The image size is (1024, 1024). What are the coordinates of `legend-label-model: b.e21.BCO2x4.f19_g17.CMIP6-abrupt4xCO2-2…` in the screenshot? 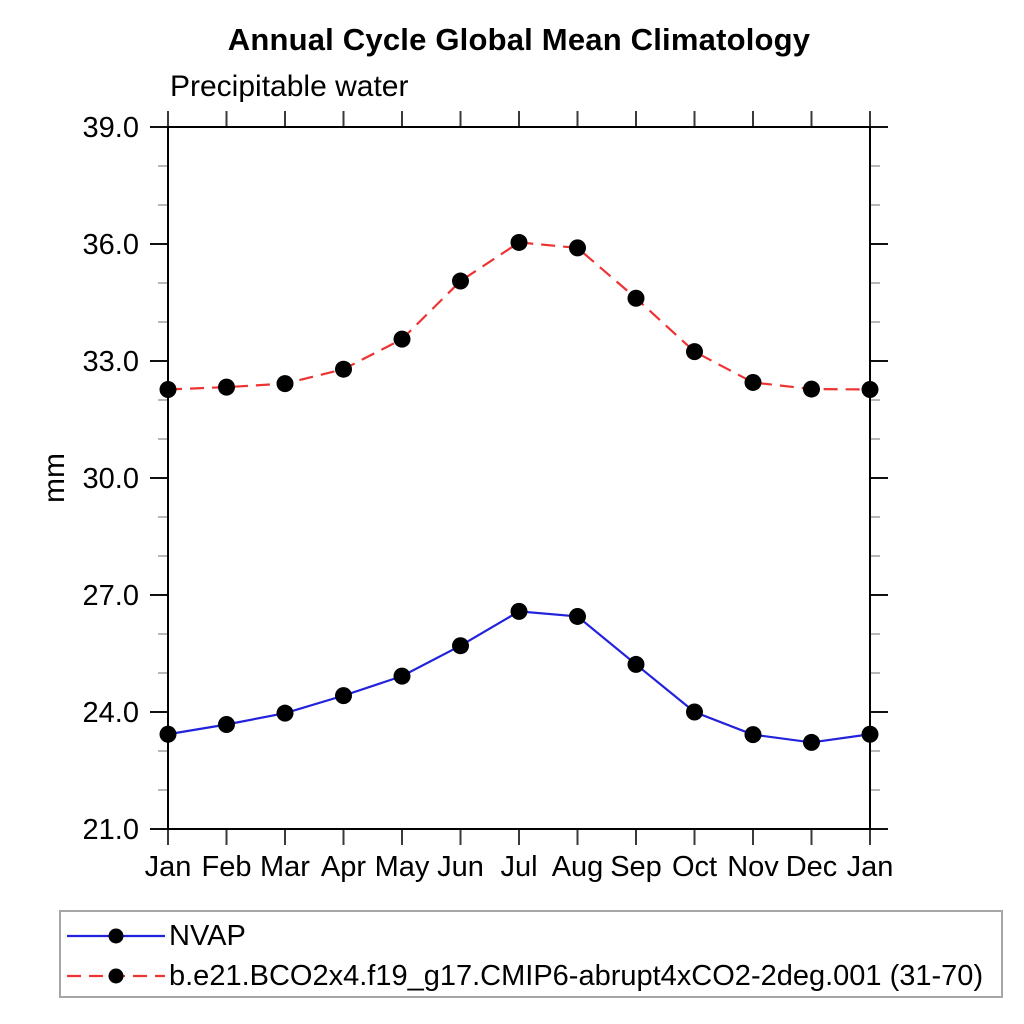 It's located at (576, 975).